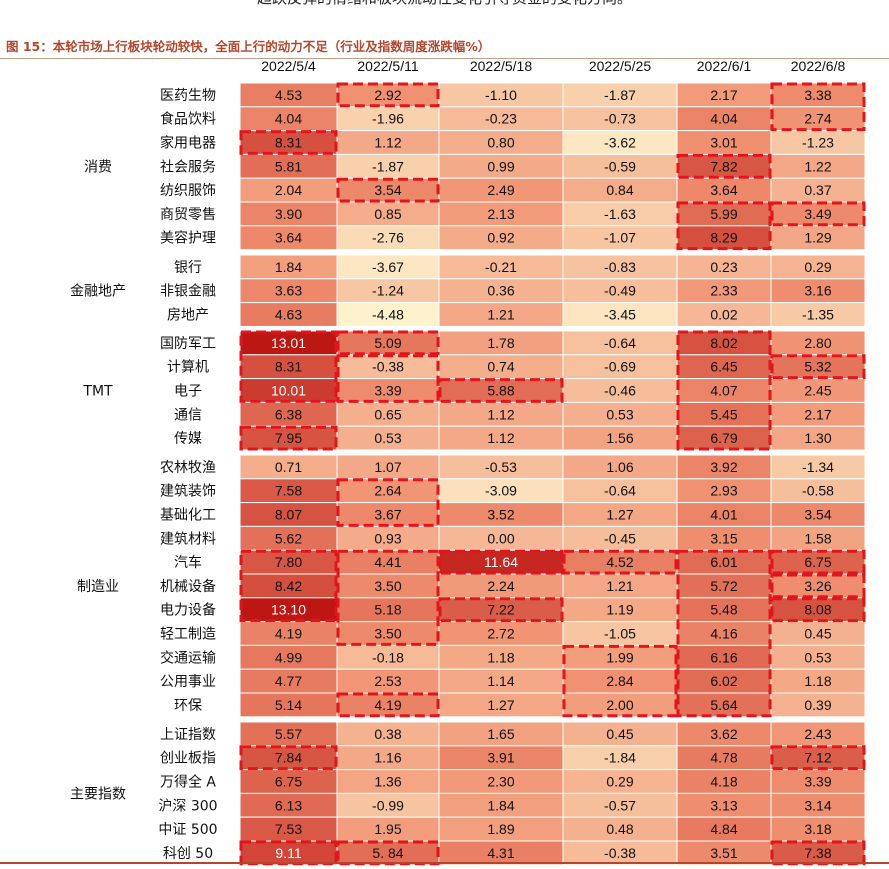 The width and height of the screenshot is (889, 869). I want to click on cell-value: 0.71, so click(288, 467).